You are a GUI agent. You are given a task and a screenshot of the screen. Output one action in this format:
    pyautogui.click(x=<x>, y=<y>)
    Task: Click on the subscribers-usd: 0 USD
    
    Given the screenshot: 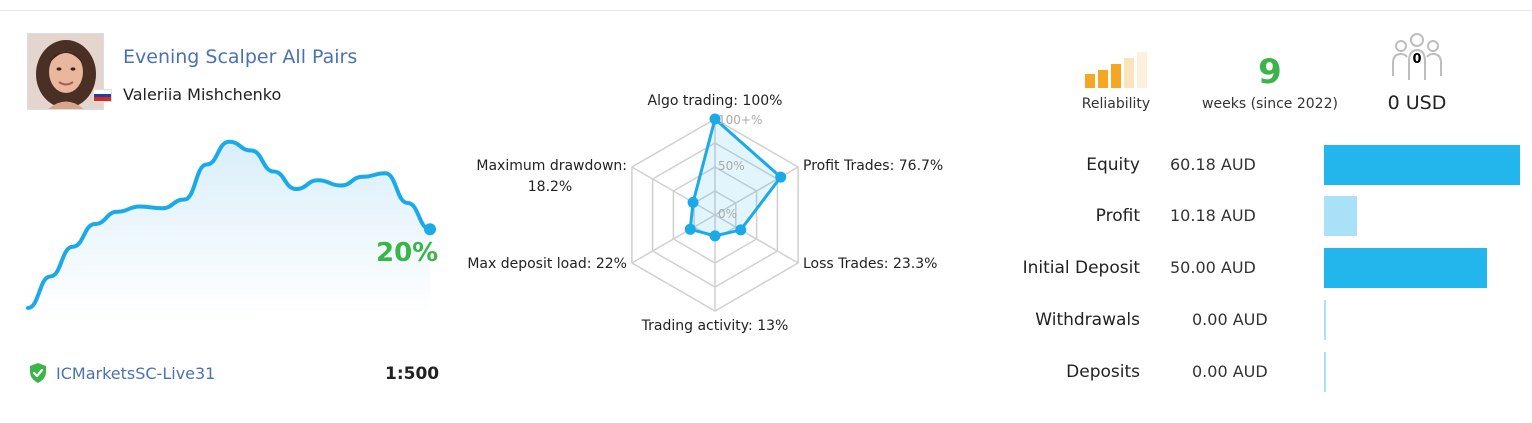 What is the action you would take?
    pyautogui.click(x=1417, y=103)
    